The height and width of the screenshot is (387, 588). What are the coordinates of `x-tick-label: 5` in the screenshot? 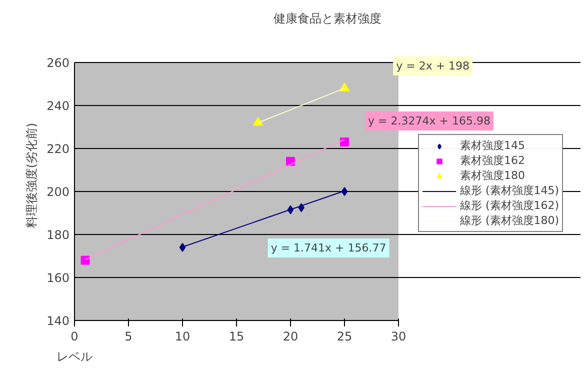 It's located at (128, 337).